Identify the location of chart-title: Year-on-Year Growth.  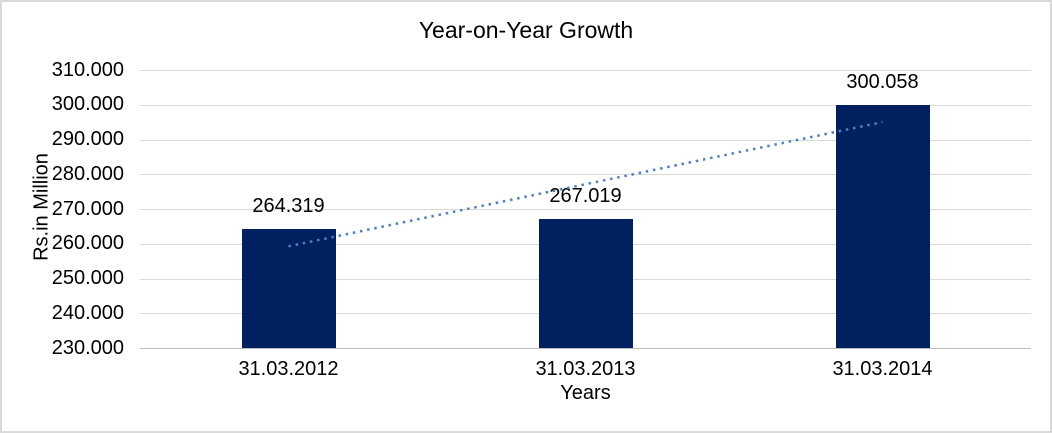
(526, 30).